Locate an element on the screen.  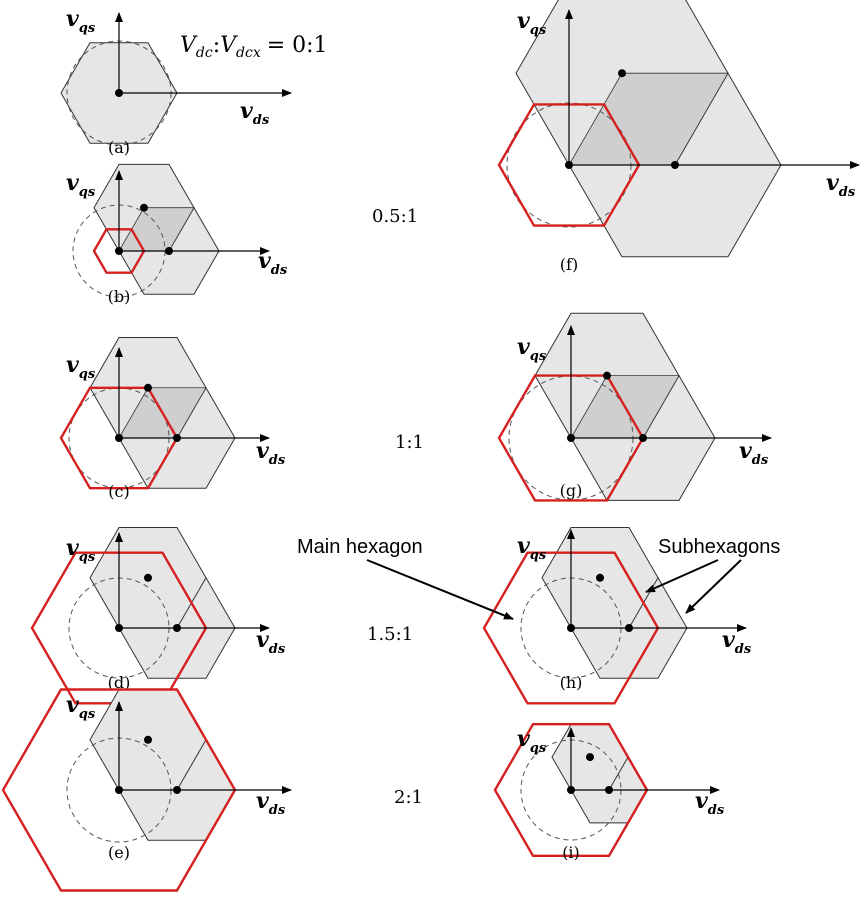
panel-i-ds-label: vds is located at coordinates (710, 803).